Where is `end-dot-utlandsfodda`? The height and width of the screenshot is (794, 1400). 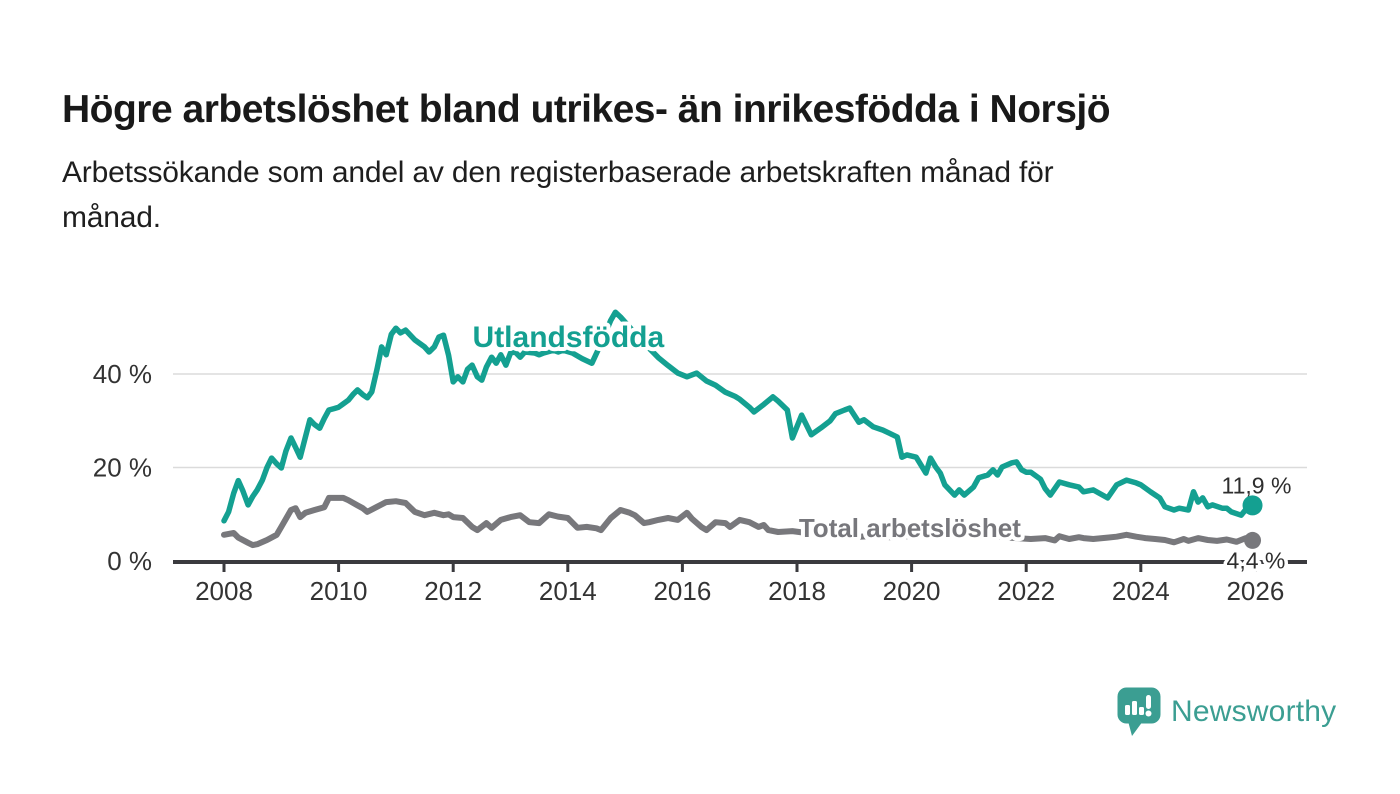
end-dot-utlandsfodda is located at coordinates (1252, 505).